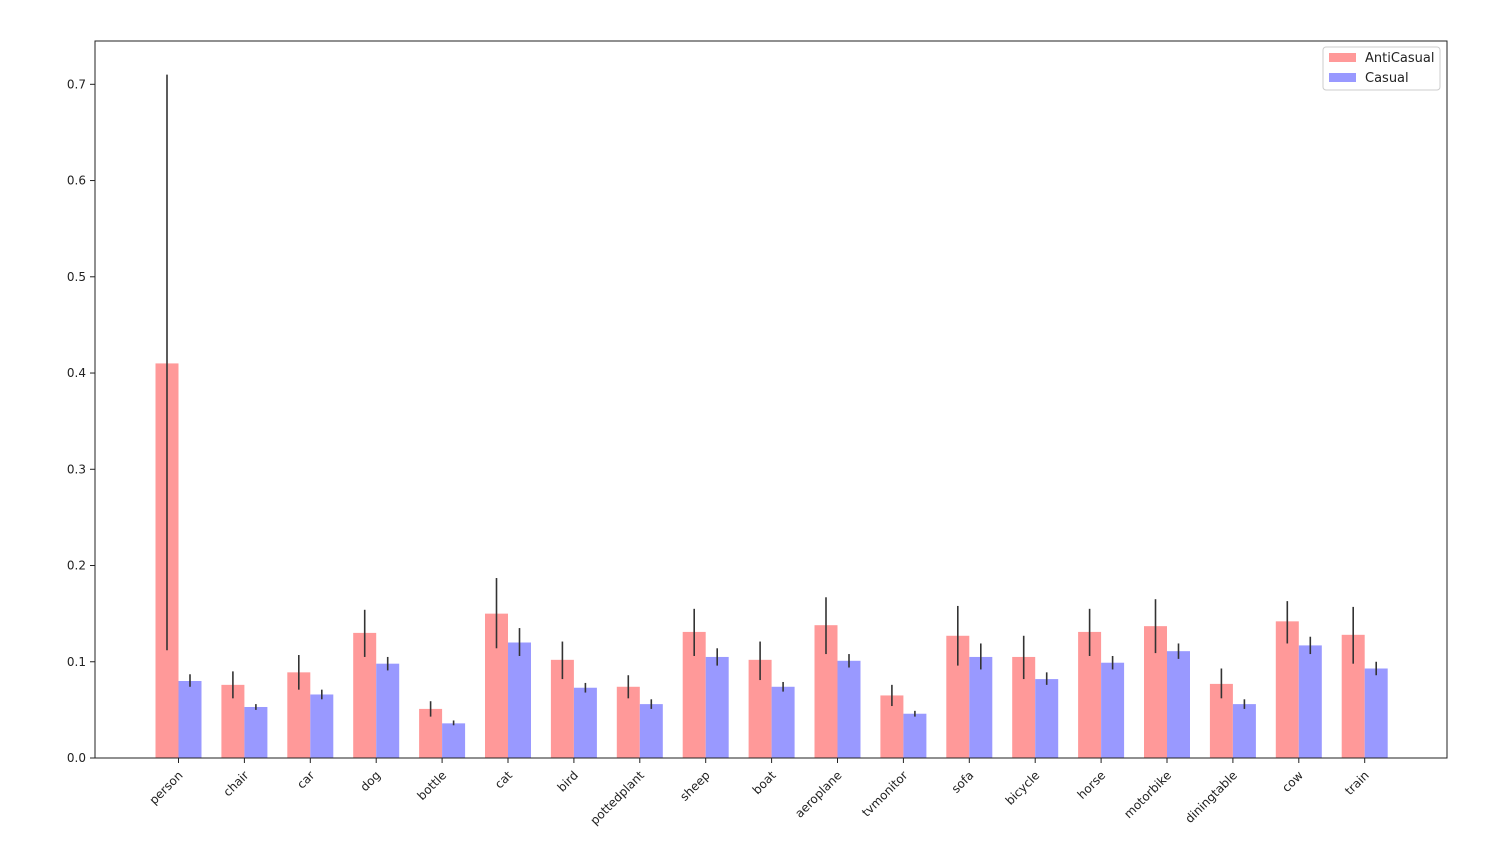 The width and height of the screenshot is (1508, 843). Describe the element at coordinates (760, 708) in the screenshot. I see `bar-anticasual-boat` at that location.